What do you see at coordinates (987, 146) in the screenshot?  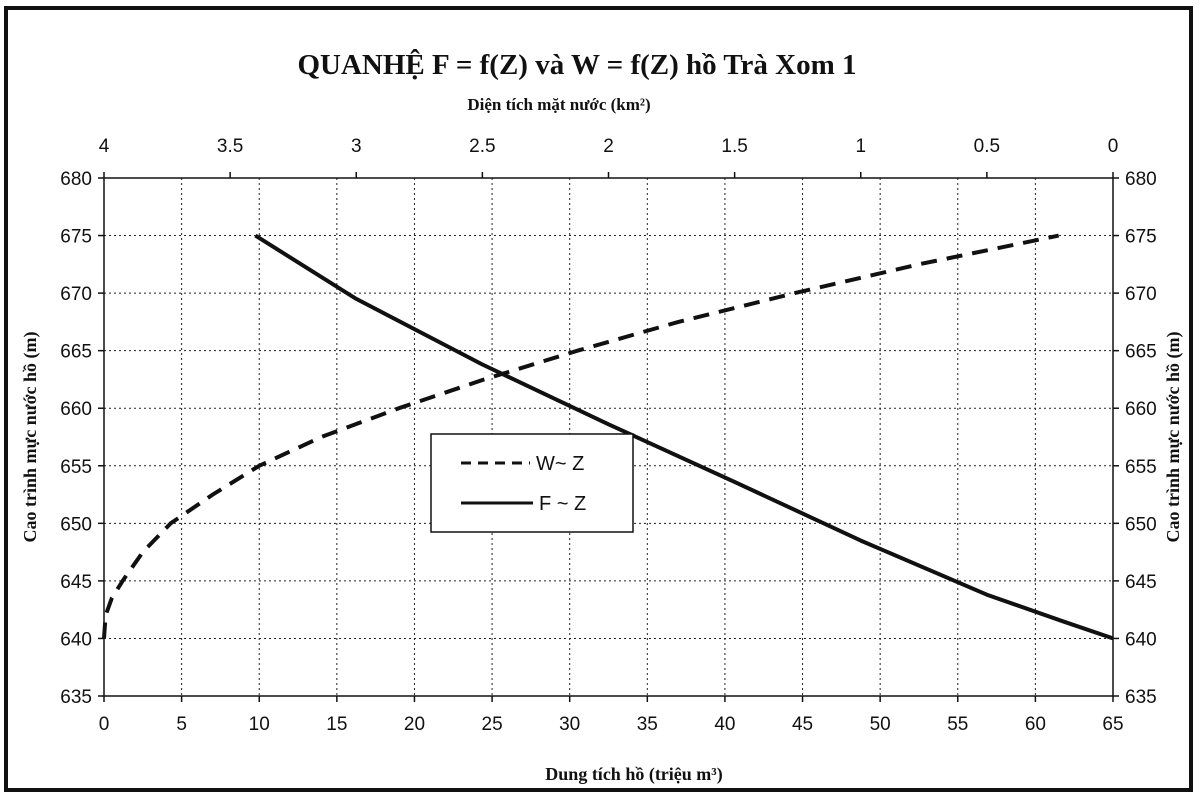 I see `x-top-tick-label: 0.5` at bounding box center [987, 146].